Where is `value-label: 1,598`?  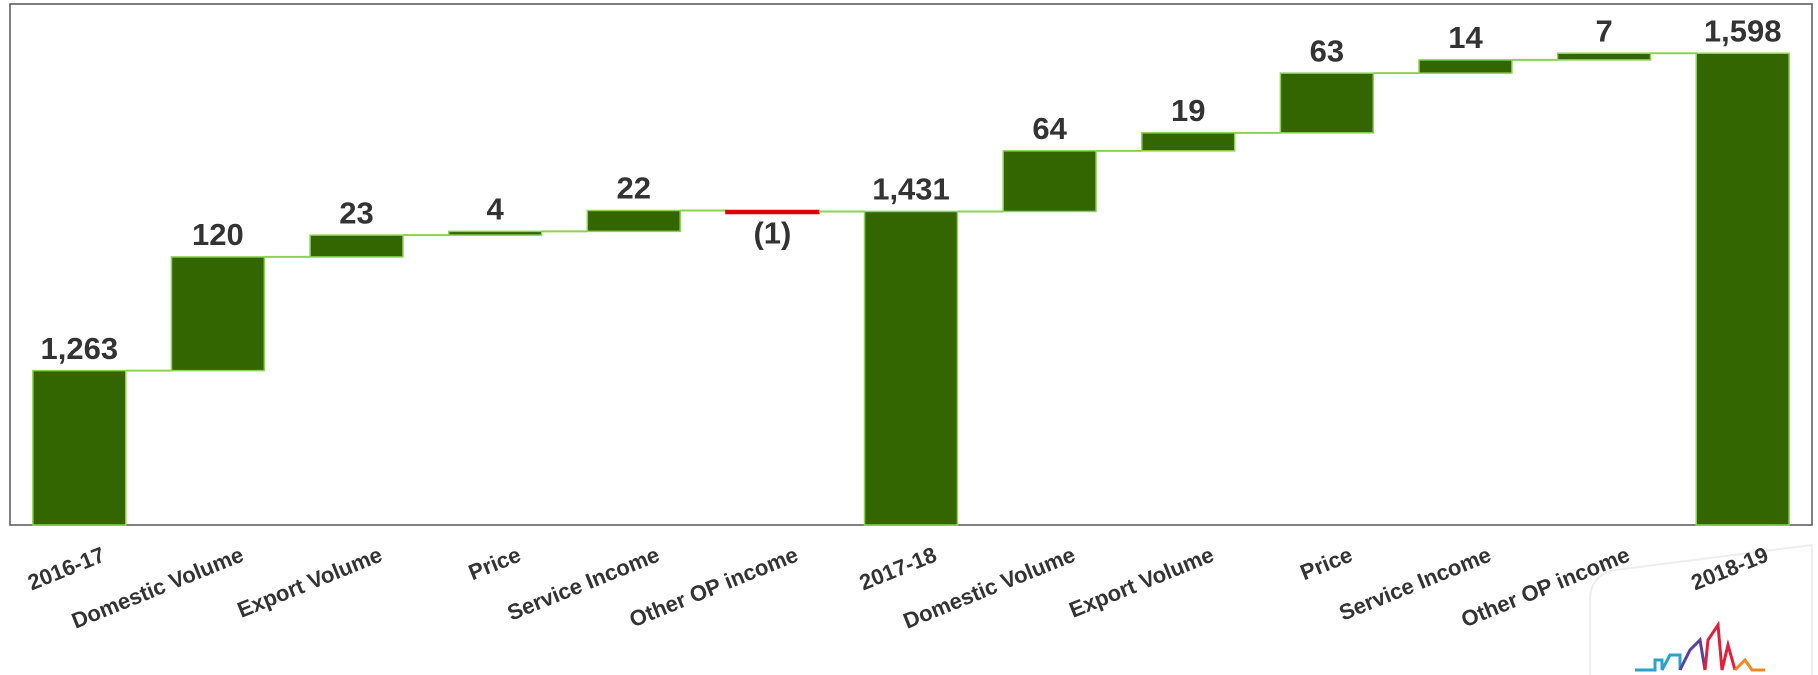 value-label: 1,598 is located at coordinates (1743, 30).